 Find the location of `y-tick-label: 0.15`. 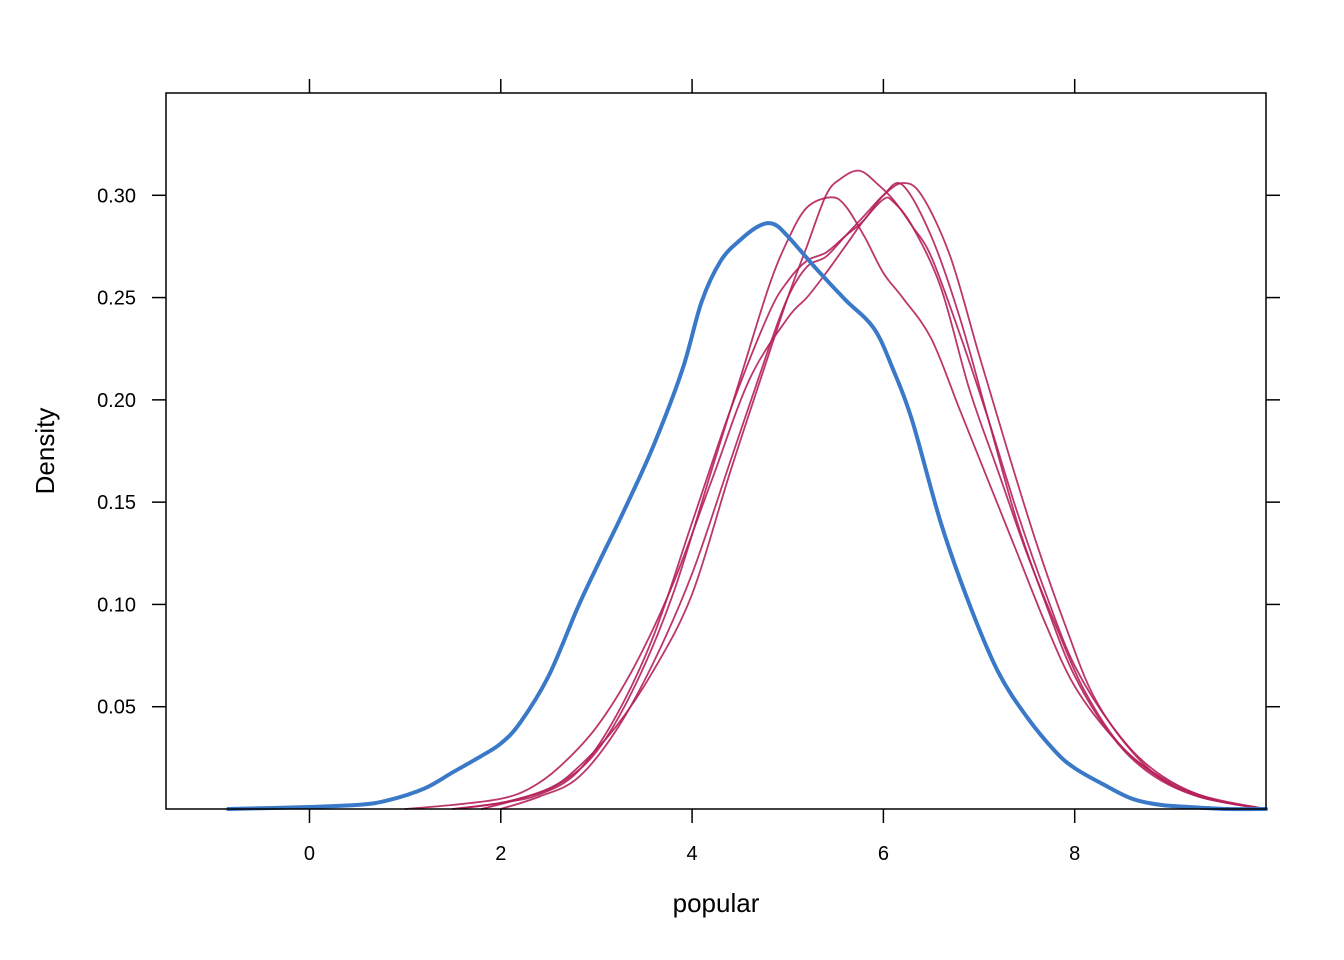

y-tick-label: 0.15 is located at coordinates (116, 503).